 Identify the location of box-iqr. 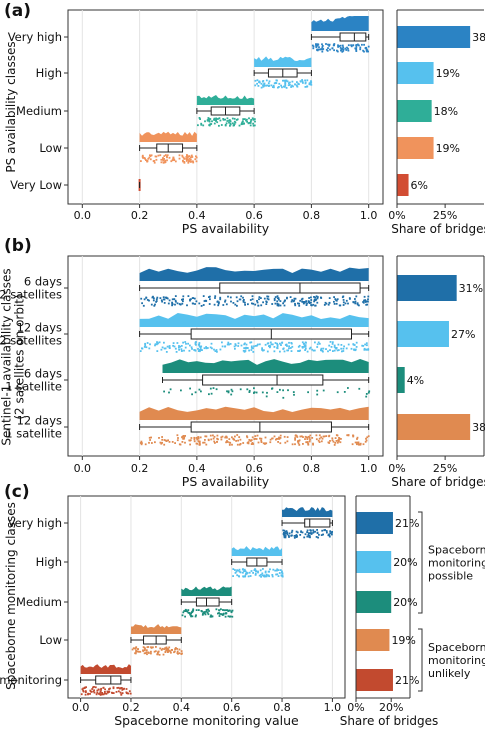
(155, 640).